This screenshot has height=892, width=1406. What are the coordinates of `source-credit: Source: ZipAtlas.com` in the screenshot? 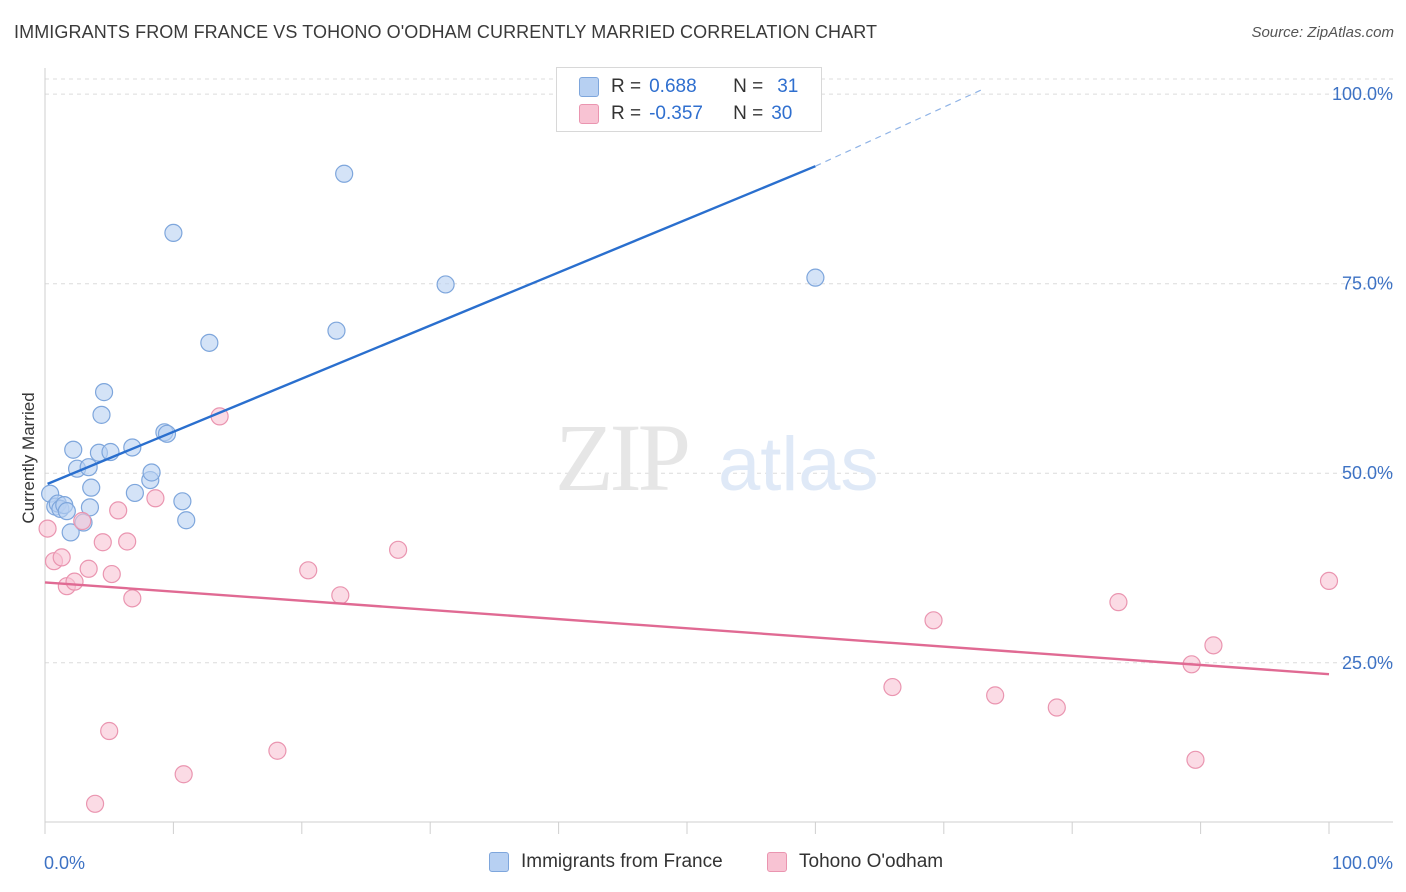 It's located at (1322, 32).